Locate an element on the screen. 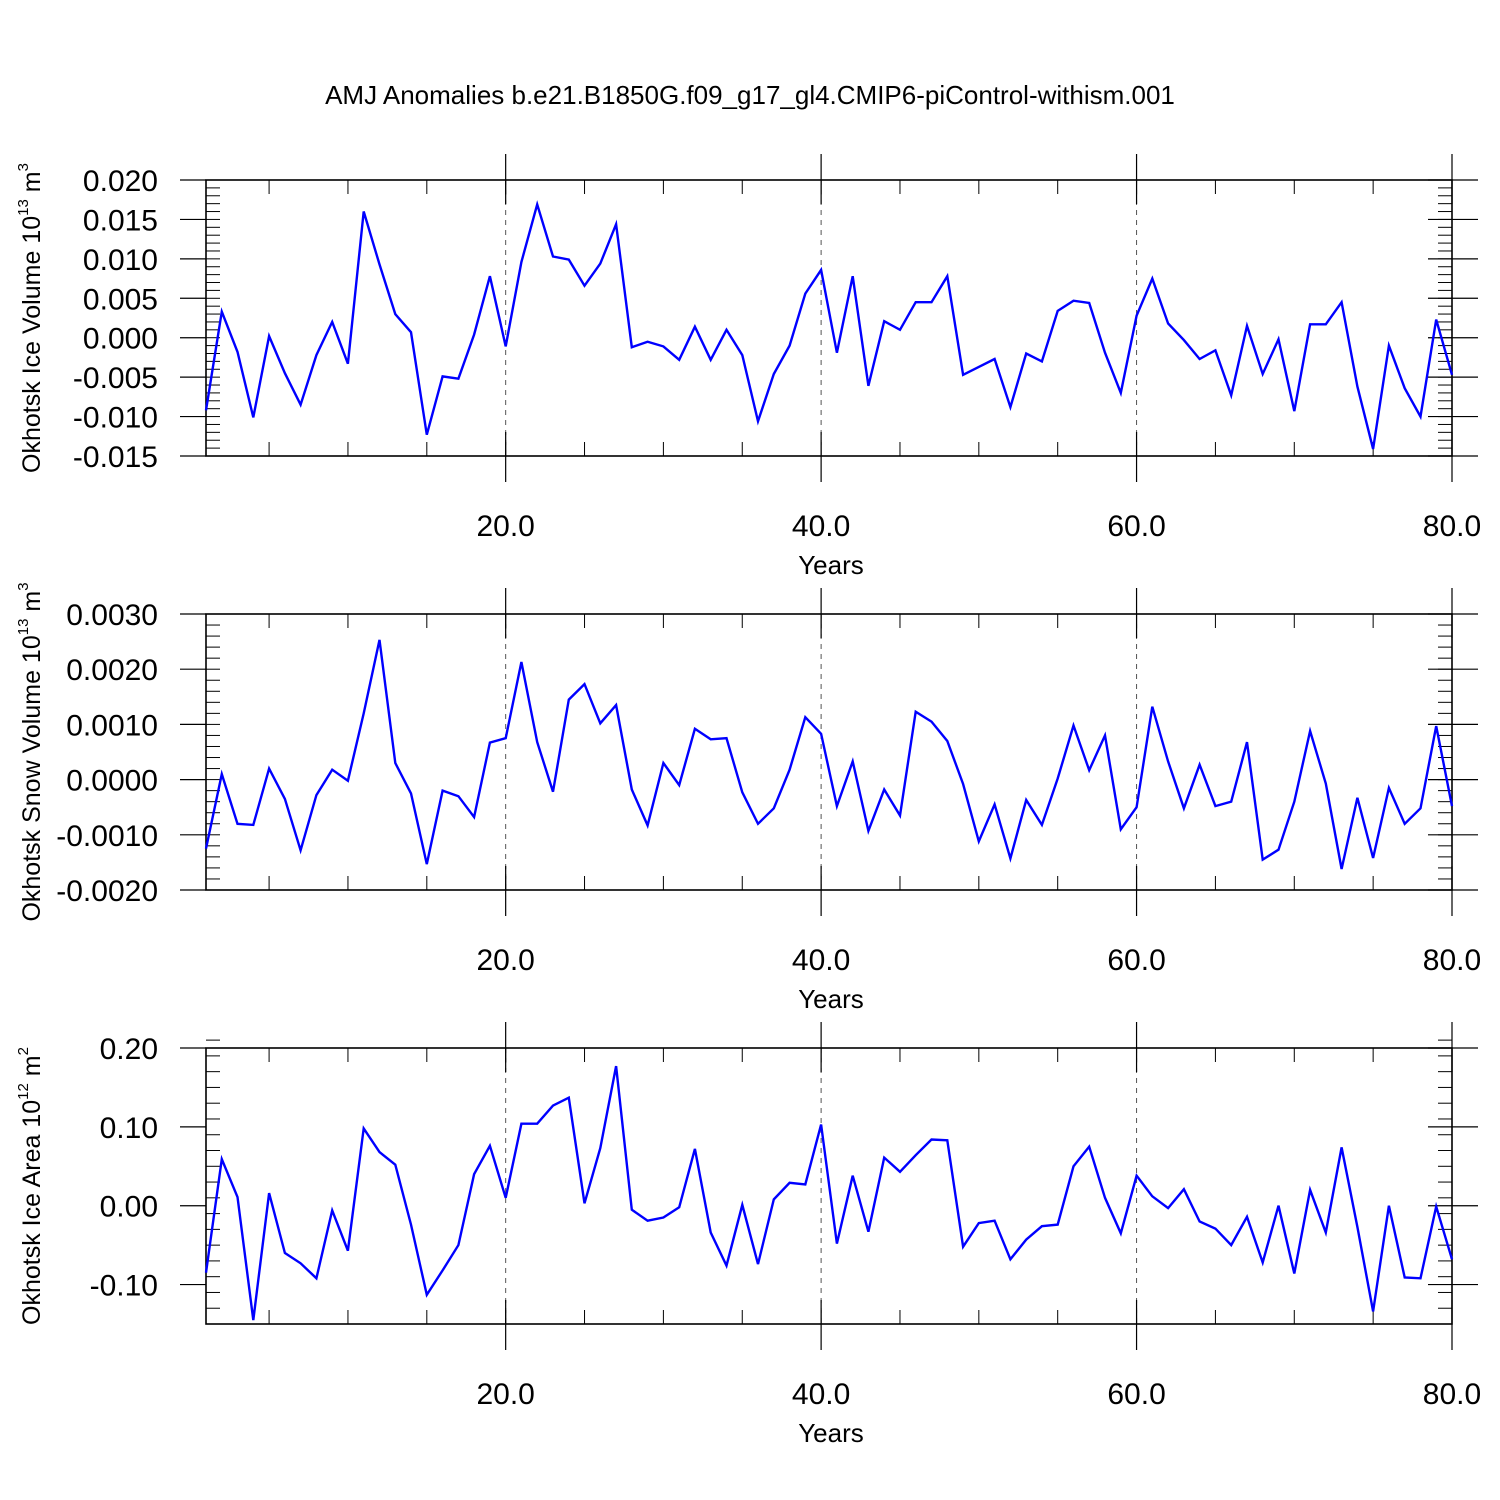 The image size is (1500, 1500). y-tick-label: -0.005 is located at coordinates (115, 378).